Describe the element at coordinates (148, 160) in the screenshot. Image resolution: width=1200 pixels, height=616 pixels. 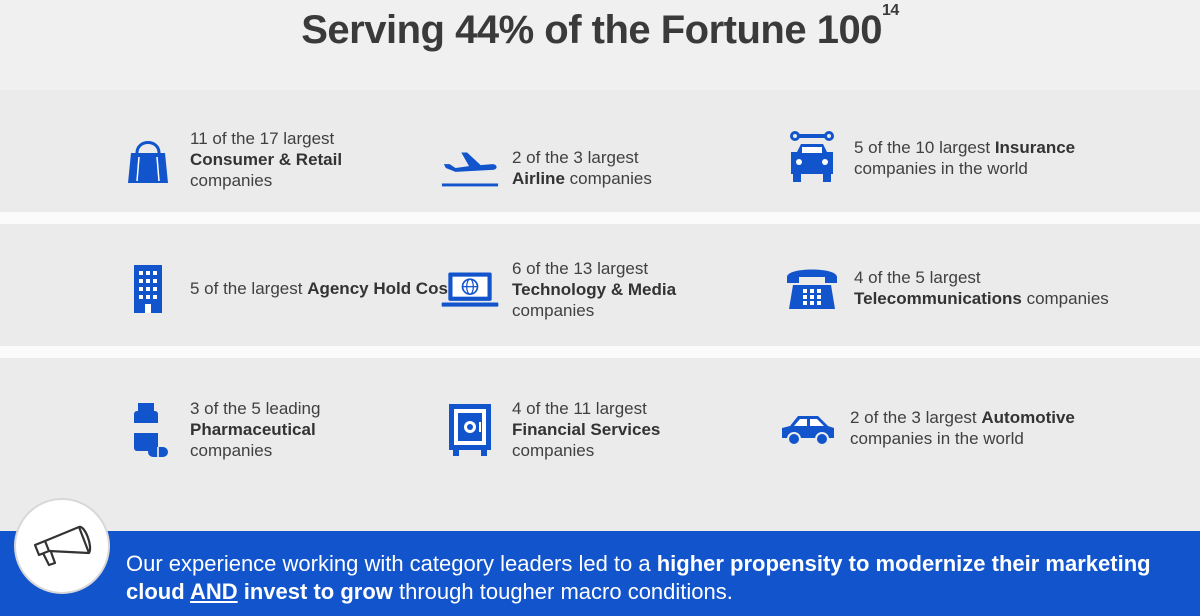
I see `shopping-bag-icon` at that location.